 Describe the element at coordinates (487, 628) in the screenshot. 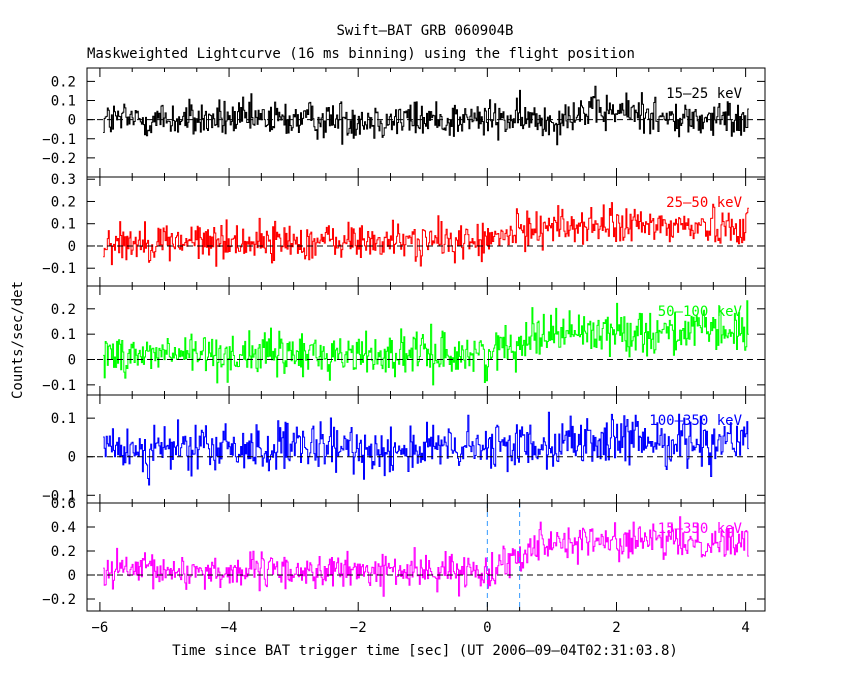

I see `x-tick-label: 0` at that location.